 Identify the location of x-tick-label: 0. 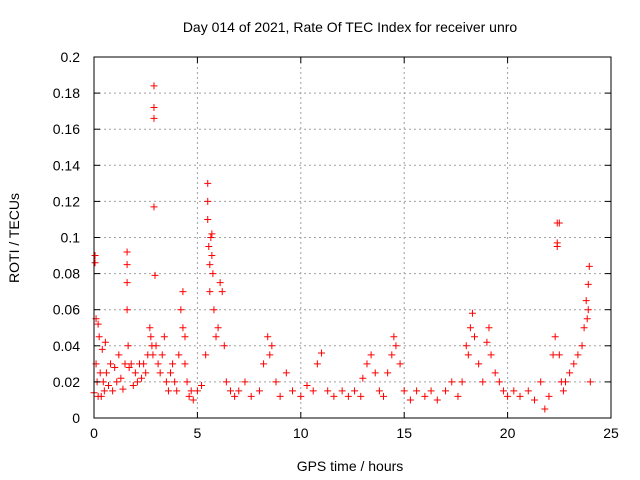
(94, 433).